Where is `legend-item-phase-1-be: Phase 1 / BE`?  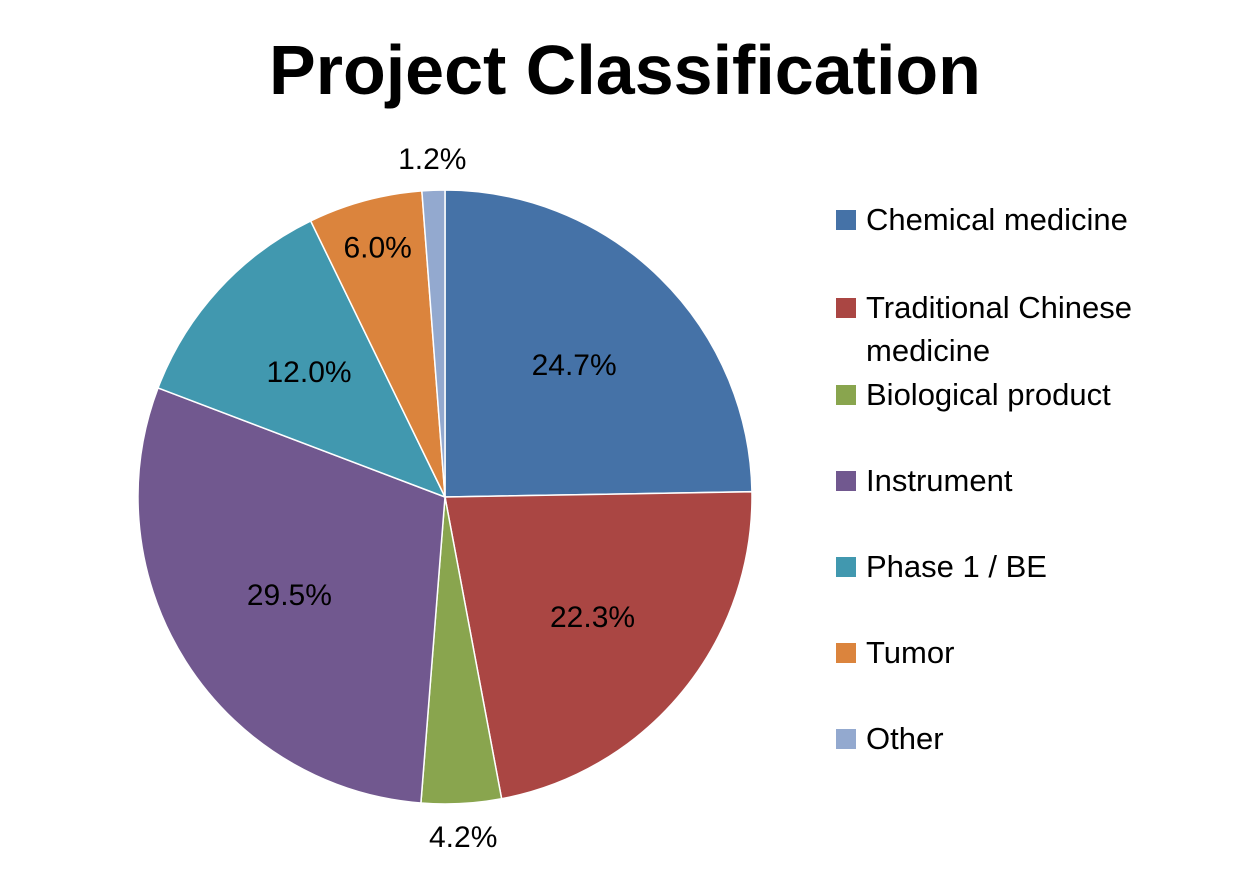
legend-item-phase-1-be: Phase 1 / BE is located at coordinates (1011, 566).